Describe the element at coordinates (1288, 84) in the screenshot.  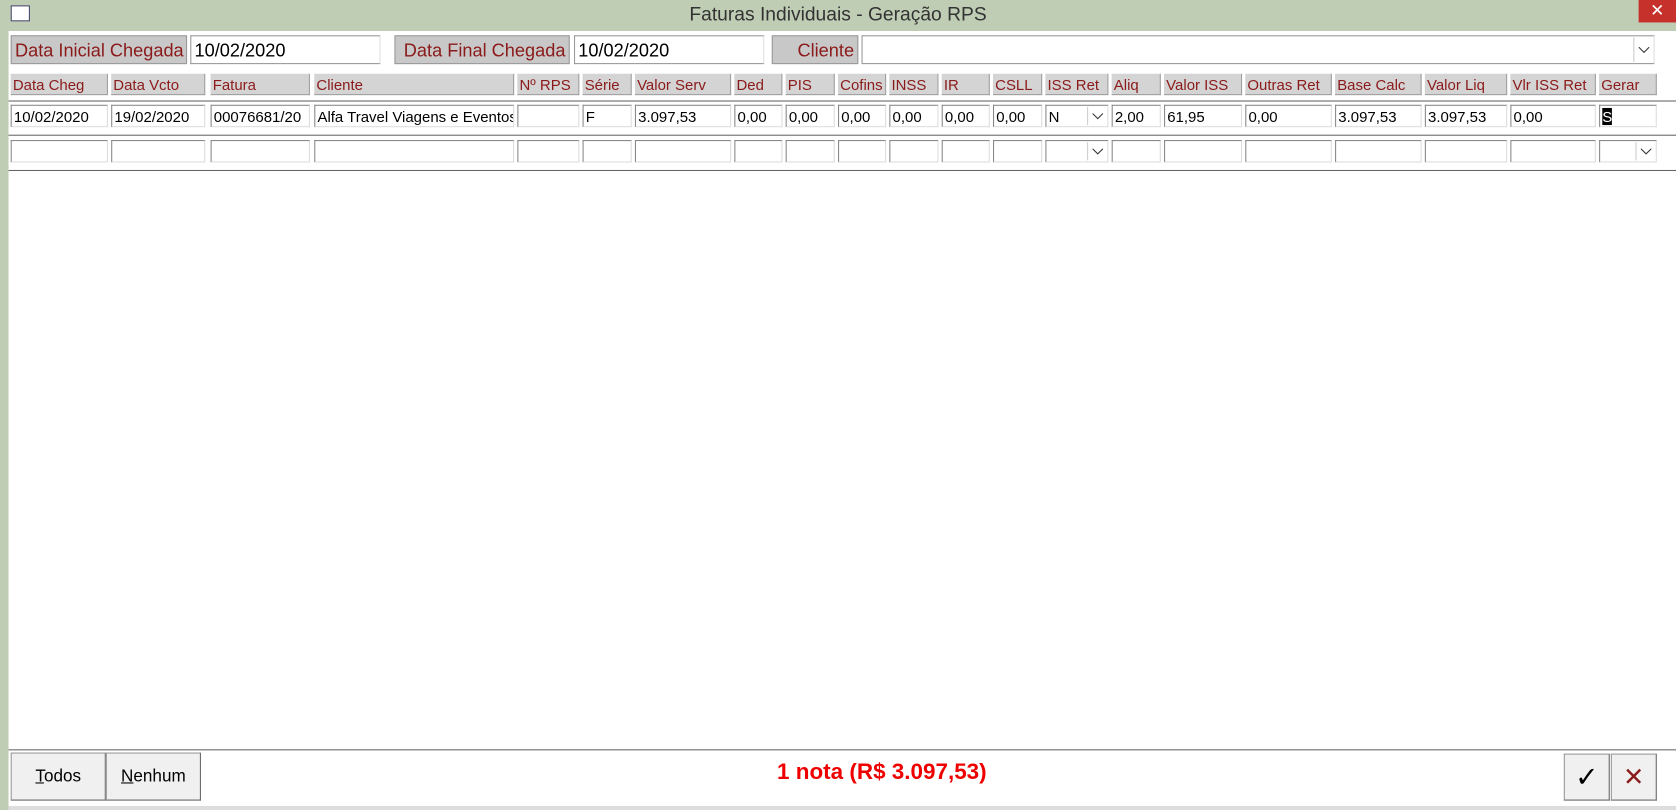
I see `column-header: Outras Ret` at that location.